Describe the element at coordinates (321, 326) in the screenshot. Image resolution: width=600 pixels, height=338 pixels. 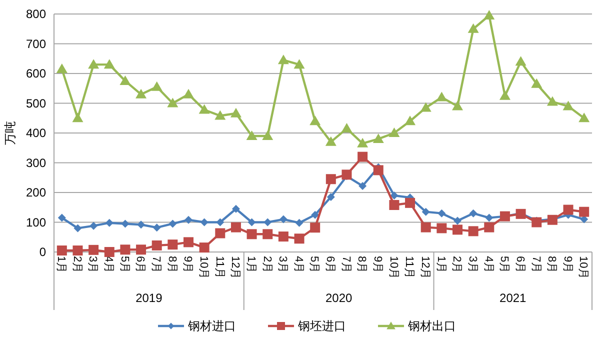
I see `legend-label: 钢坯进口` at that location.